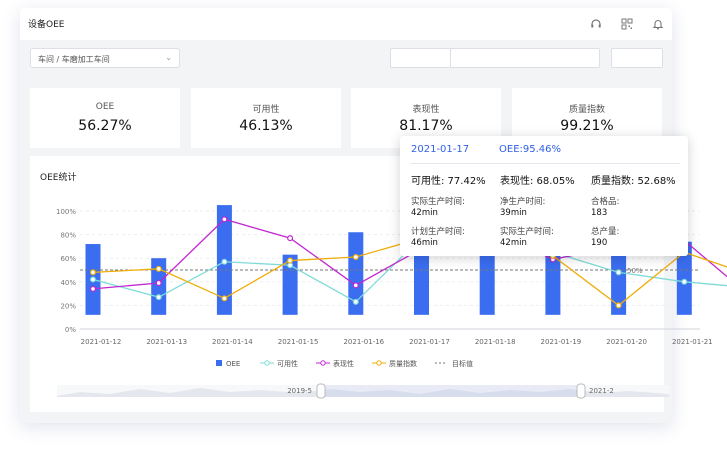 Image resolution: width=727 pixels, height=460 pixels. What do you see at coordinates (105, 126) in the screenshot?
I see `kpi-value: 56.27%` at bounding box center [105, 126].